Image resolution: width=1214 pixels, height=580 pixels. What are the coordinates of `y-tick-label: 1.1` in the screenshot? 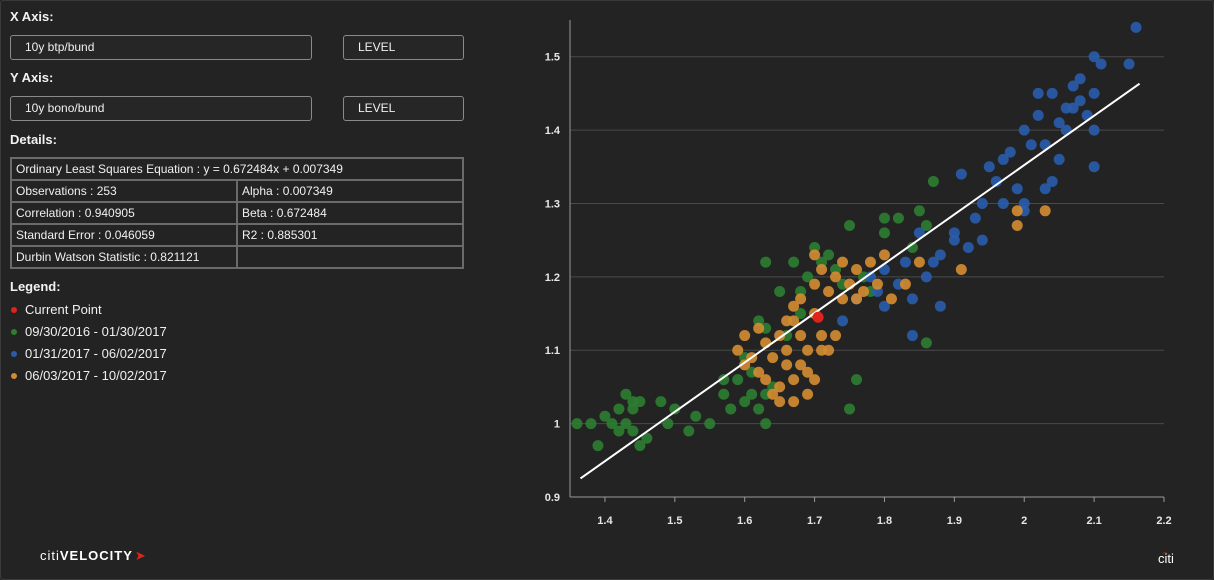 It's located at (552, 351).